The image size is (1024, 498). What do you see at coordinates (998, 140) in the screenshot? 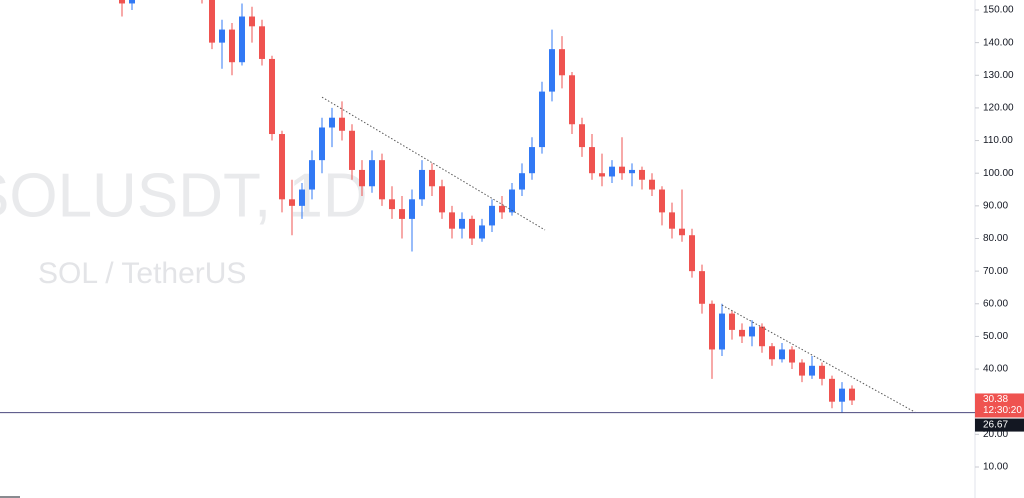
I see `y-tick-label: 110.00` at bounding box center [998, 140].